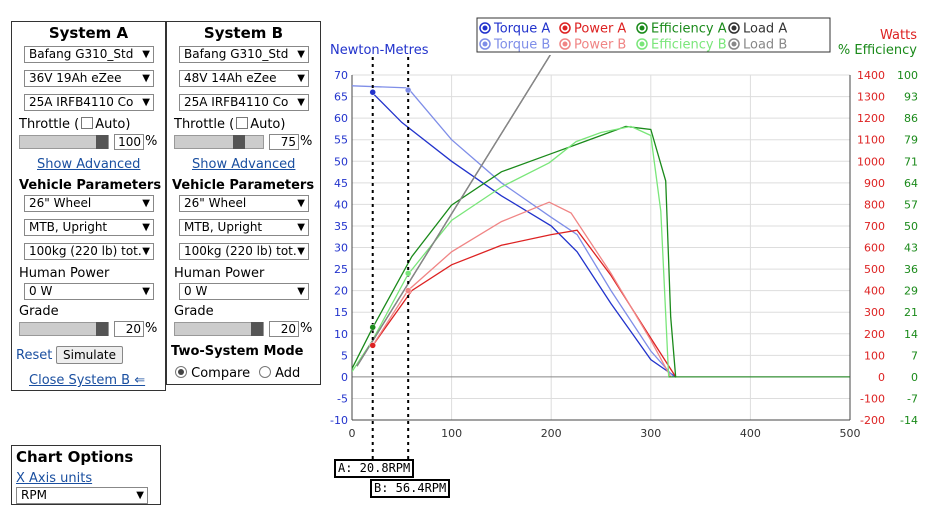  What do you see at coordinates (871, 140) in the screenshot?
I see `watts-tick-label: 1100` at bounding box center [871, 140].